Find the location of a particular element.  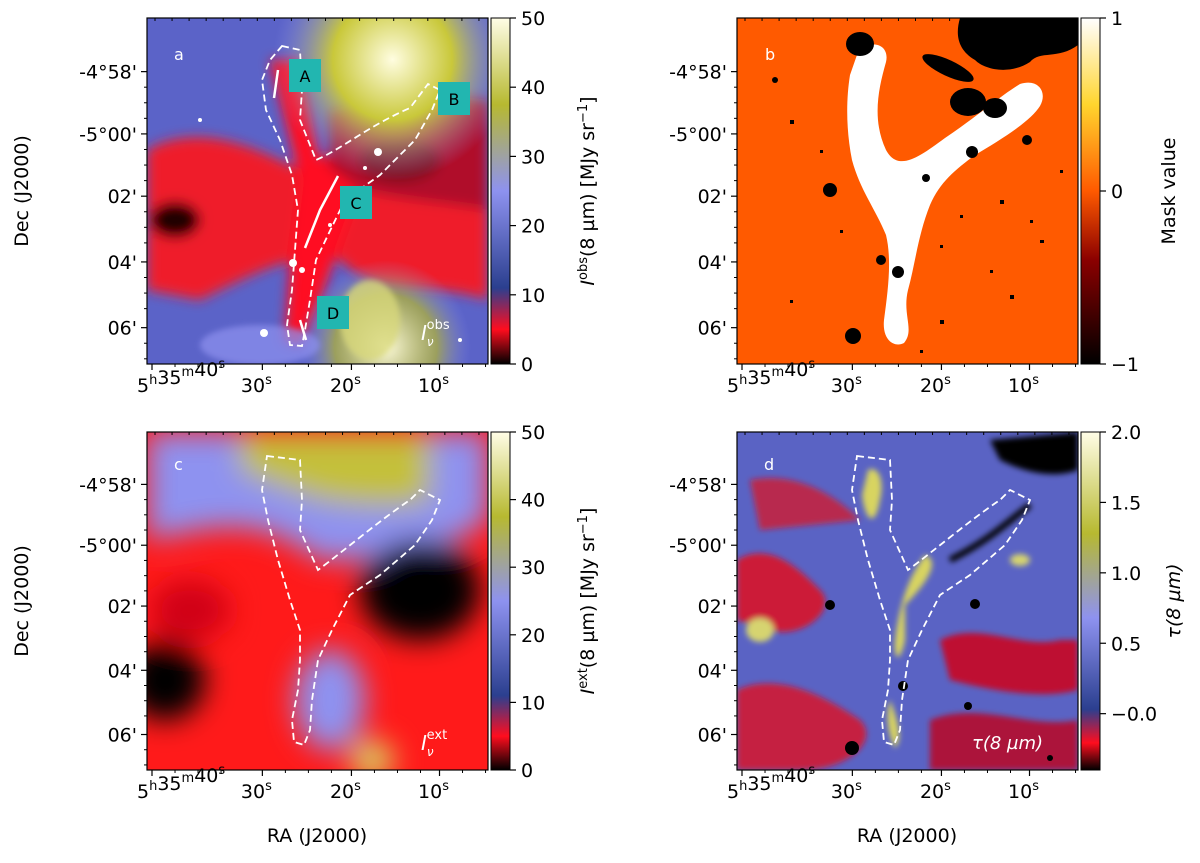

svg-text: C is located at coordinates (355, 203).